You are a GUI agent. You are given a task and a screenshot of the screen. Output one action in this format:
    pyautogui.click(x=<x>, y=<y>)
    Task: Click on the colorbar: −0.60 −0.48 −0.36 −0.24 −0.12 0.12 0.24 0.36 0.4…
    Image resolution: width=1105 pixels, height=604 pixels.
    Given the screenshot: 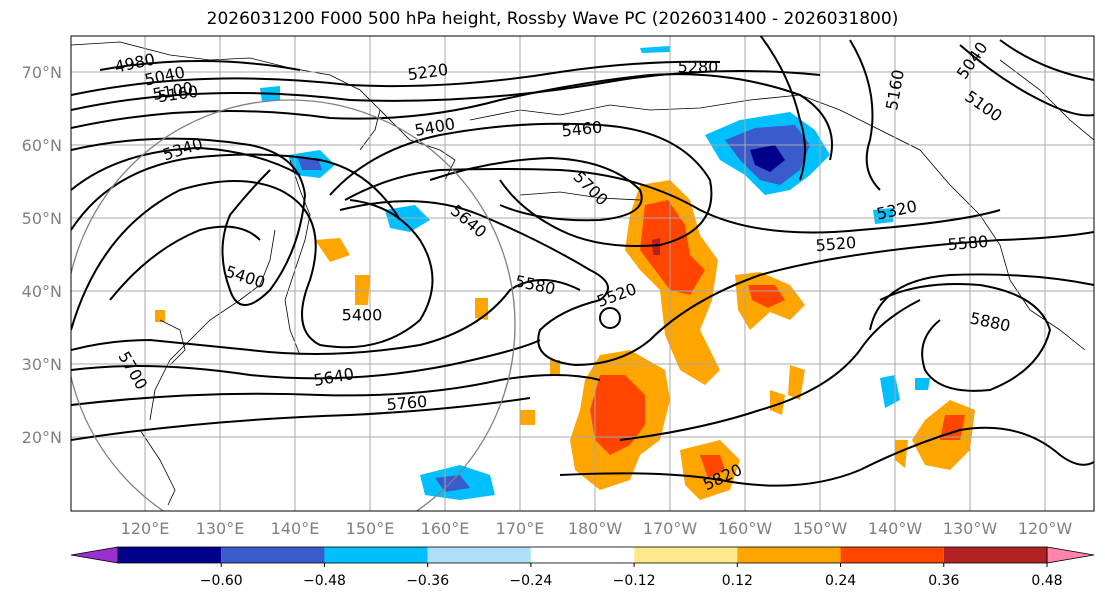 What is the action you would take?
    pyautogui.click(x=582, y=567)
    